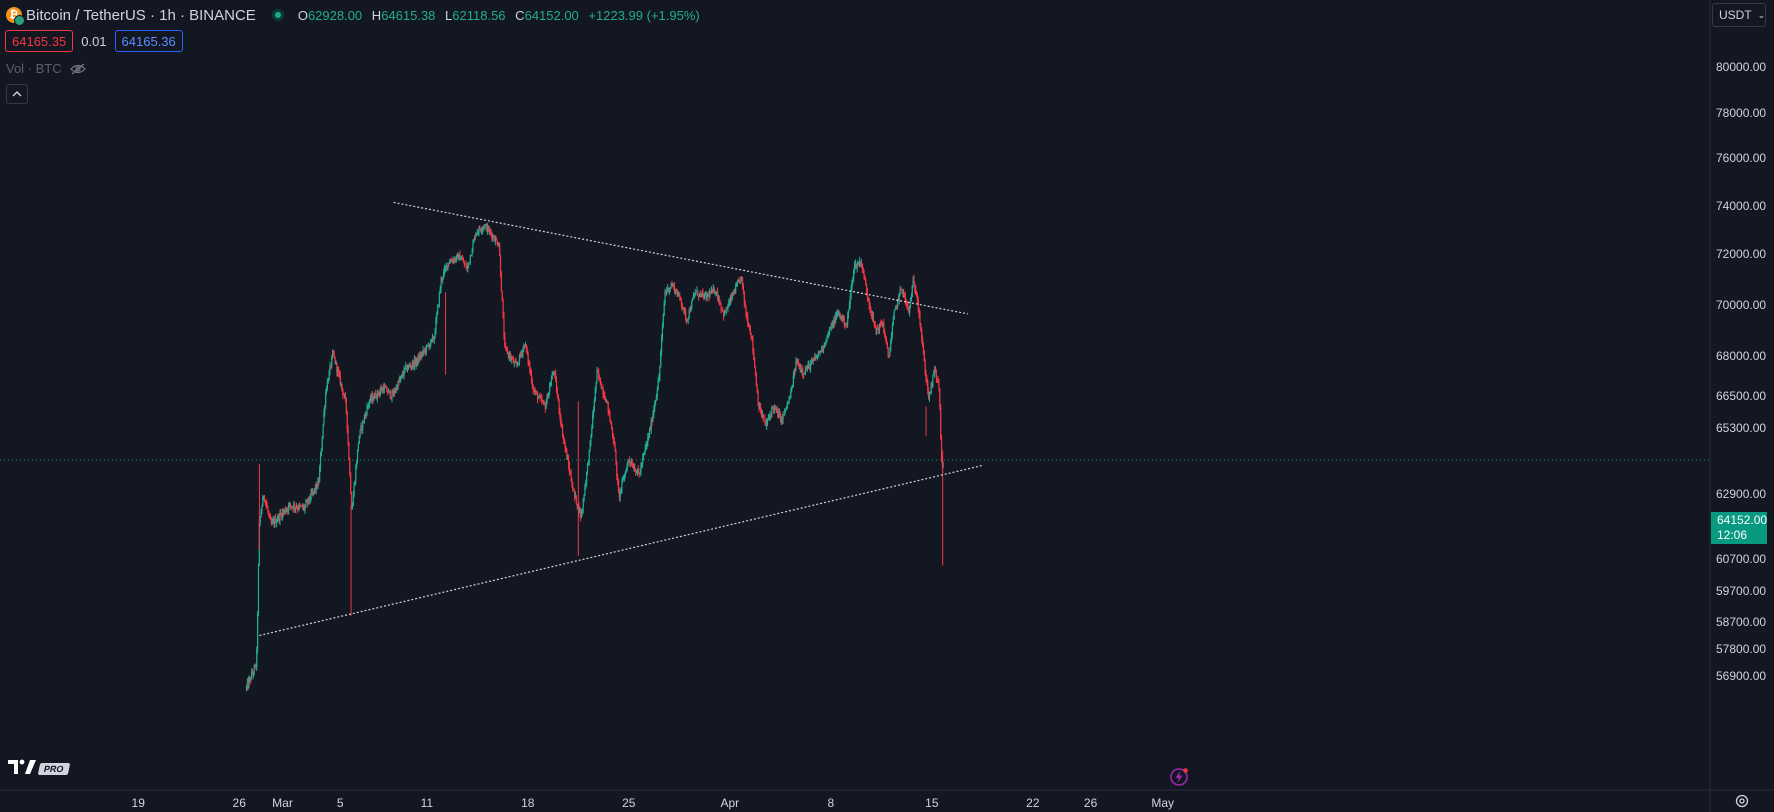 This screenshot has width=1774, height=812. I want to click on collapse-legend-button, so click(17, 94).